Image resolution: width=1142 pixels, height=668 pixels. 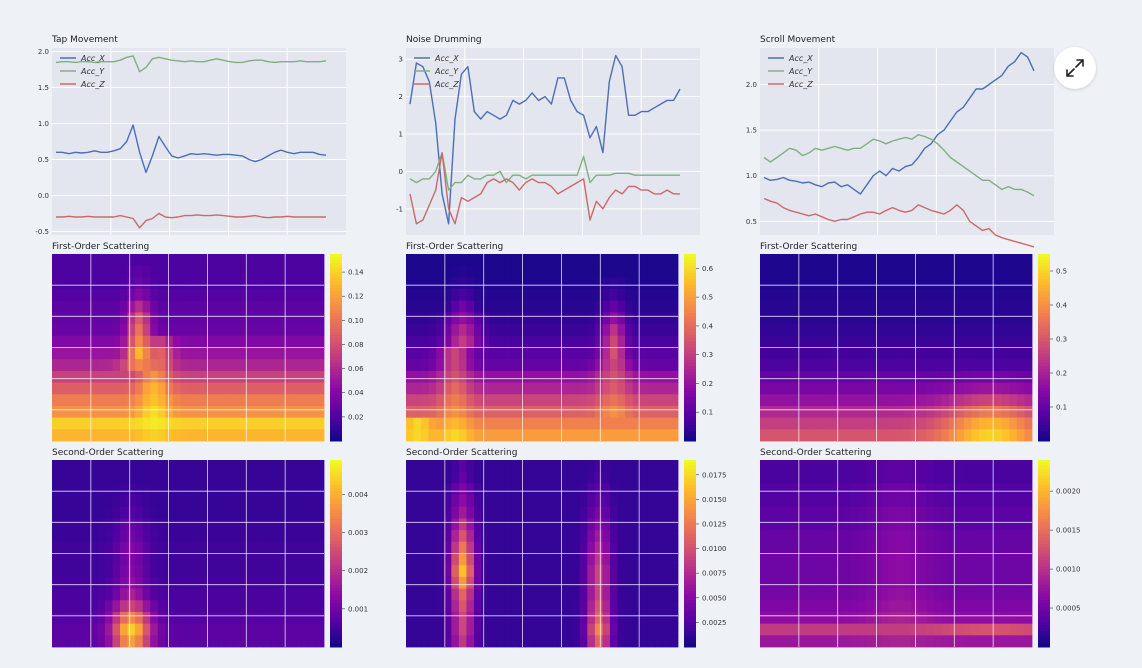 What do you see at coordinates (636, 353) in the screenshot?
I see `chart-5-cell-r8-c30` at bounding box center [636, 353].